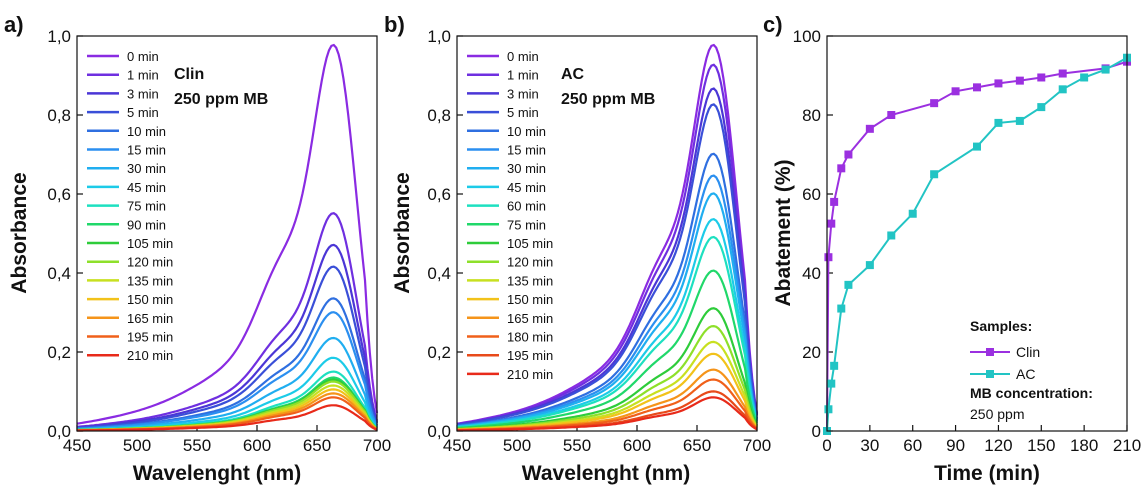  What do you see at coordinates (439, 431) in the screenshot?
I see `panel-b-ytick-label: 0,0` at bounding box center [439, 431].